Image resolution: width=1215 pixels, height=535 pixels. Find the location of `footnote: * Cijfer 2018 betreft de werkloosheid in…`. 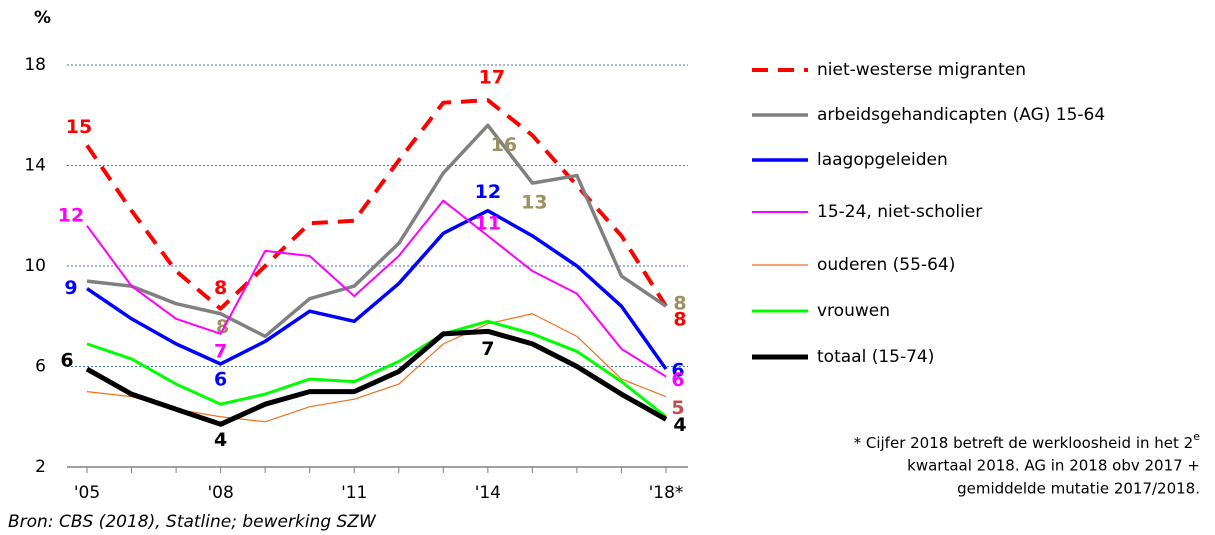

footnote: * Cijfer 2018 betreft de werkloosheid in… is located at coordinates (1027, 441).